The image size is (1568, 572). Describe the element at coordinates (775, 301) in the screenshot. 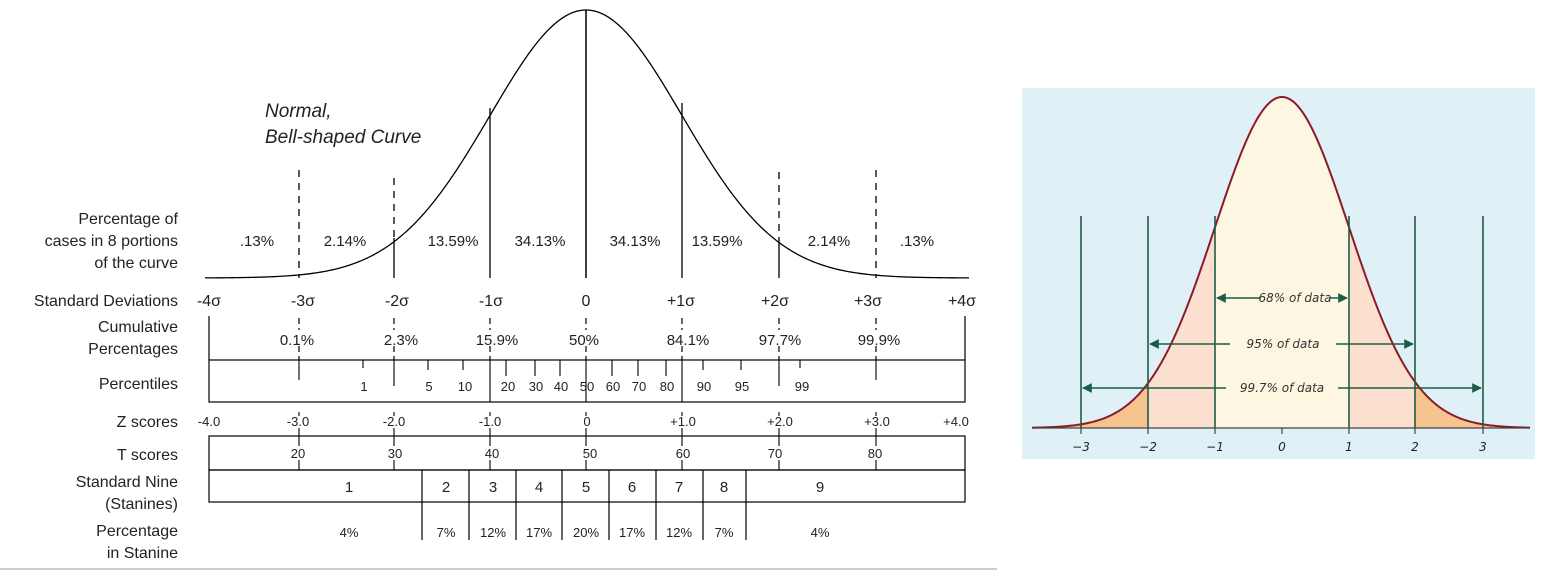

I see `sd-label-plus2: +2σ` at that location.